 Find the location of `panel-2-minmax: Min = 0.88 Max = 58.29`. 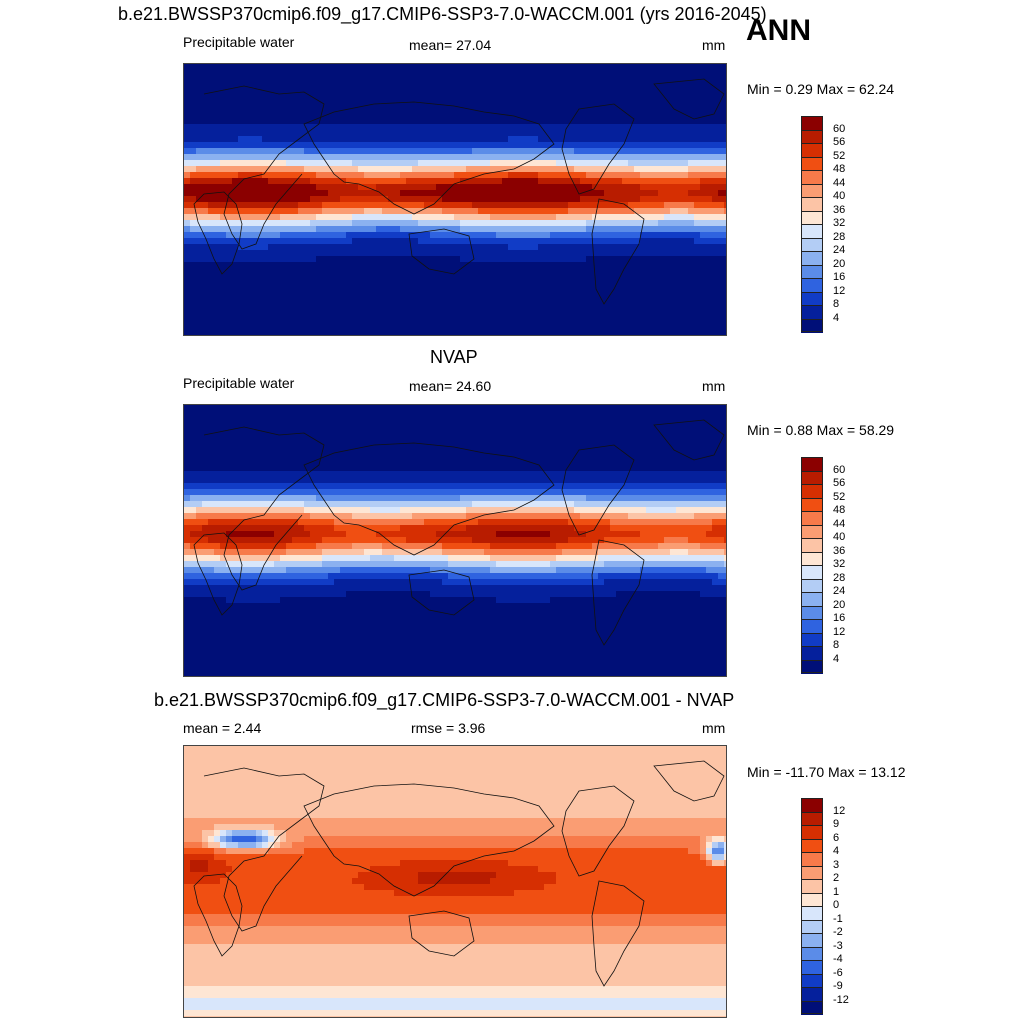

panel-2-minmax: Min = 0.88 Max = 58.29 is located at coordinates (821, 430).